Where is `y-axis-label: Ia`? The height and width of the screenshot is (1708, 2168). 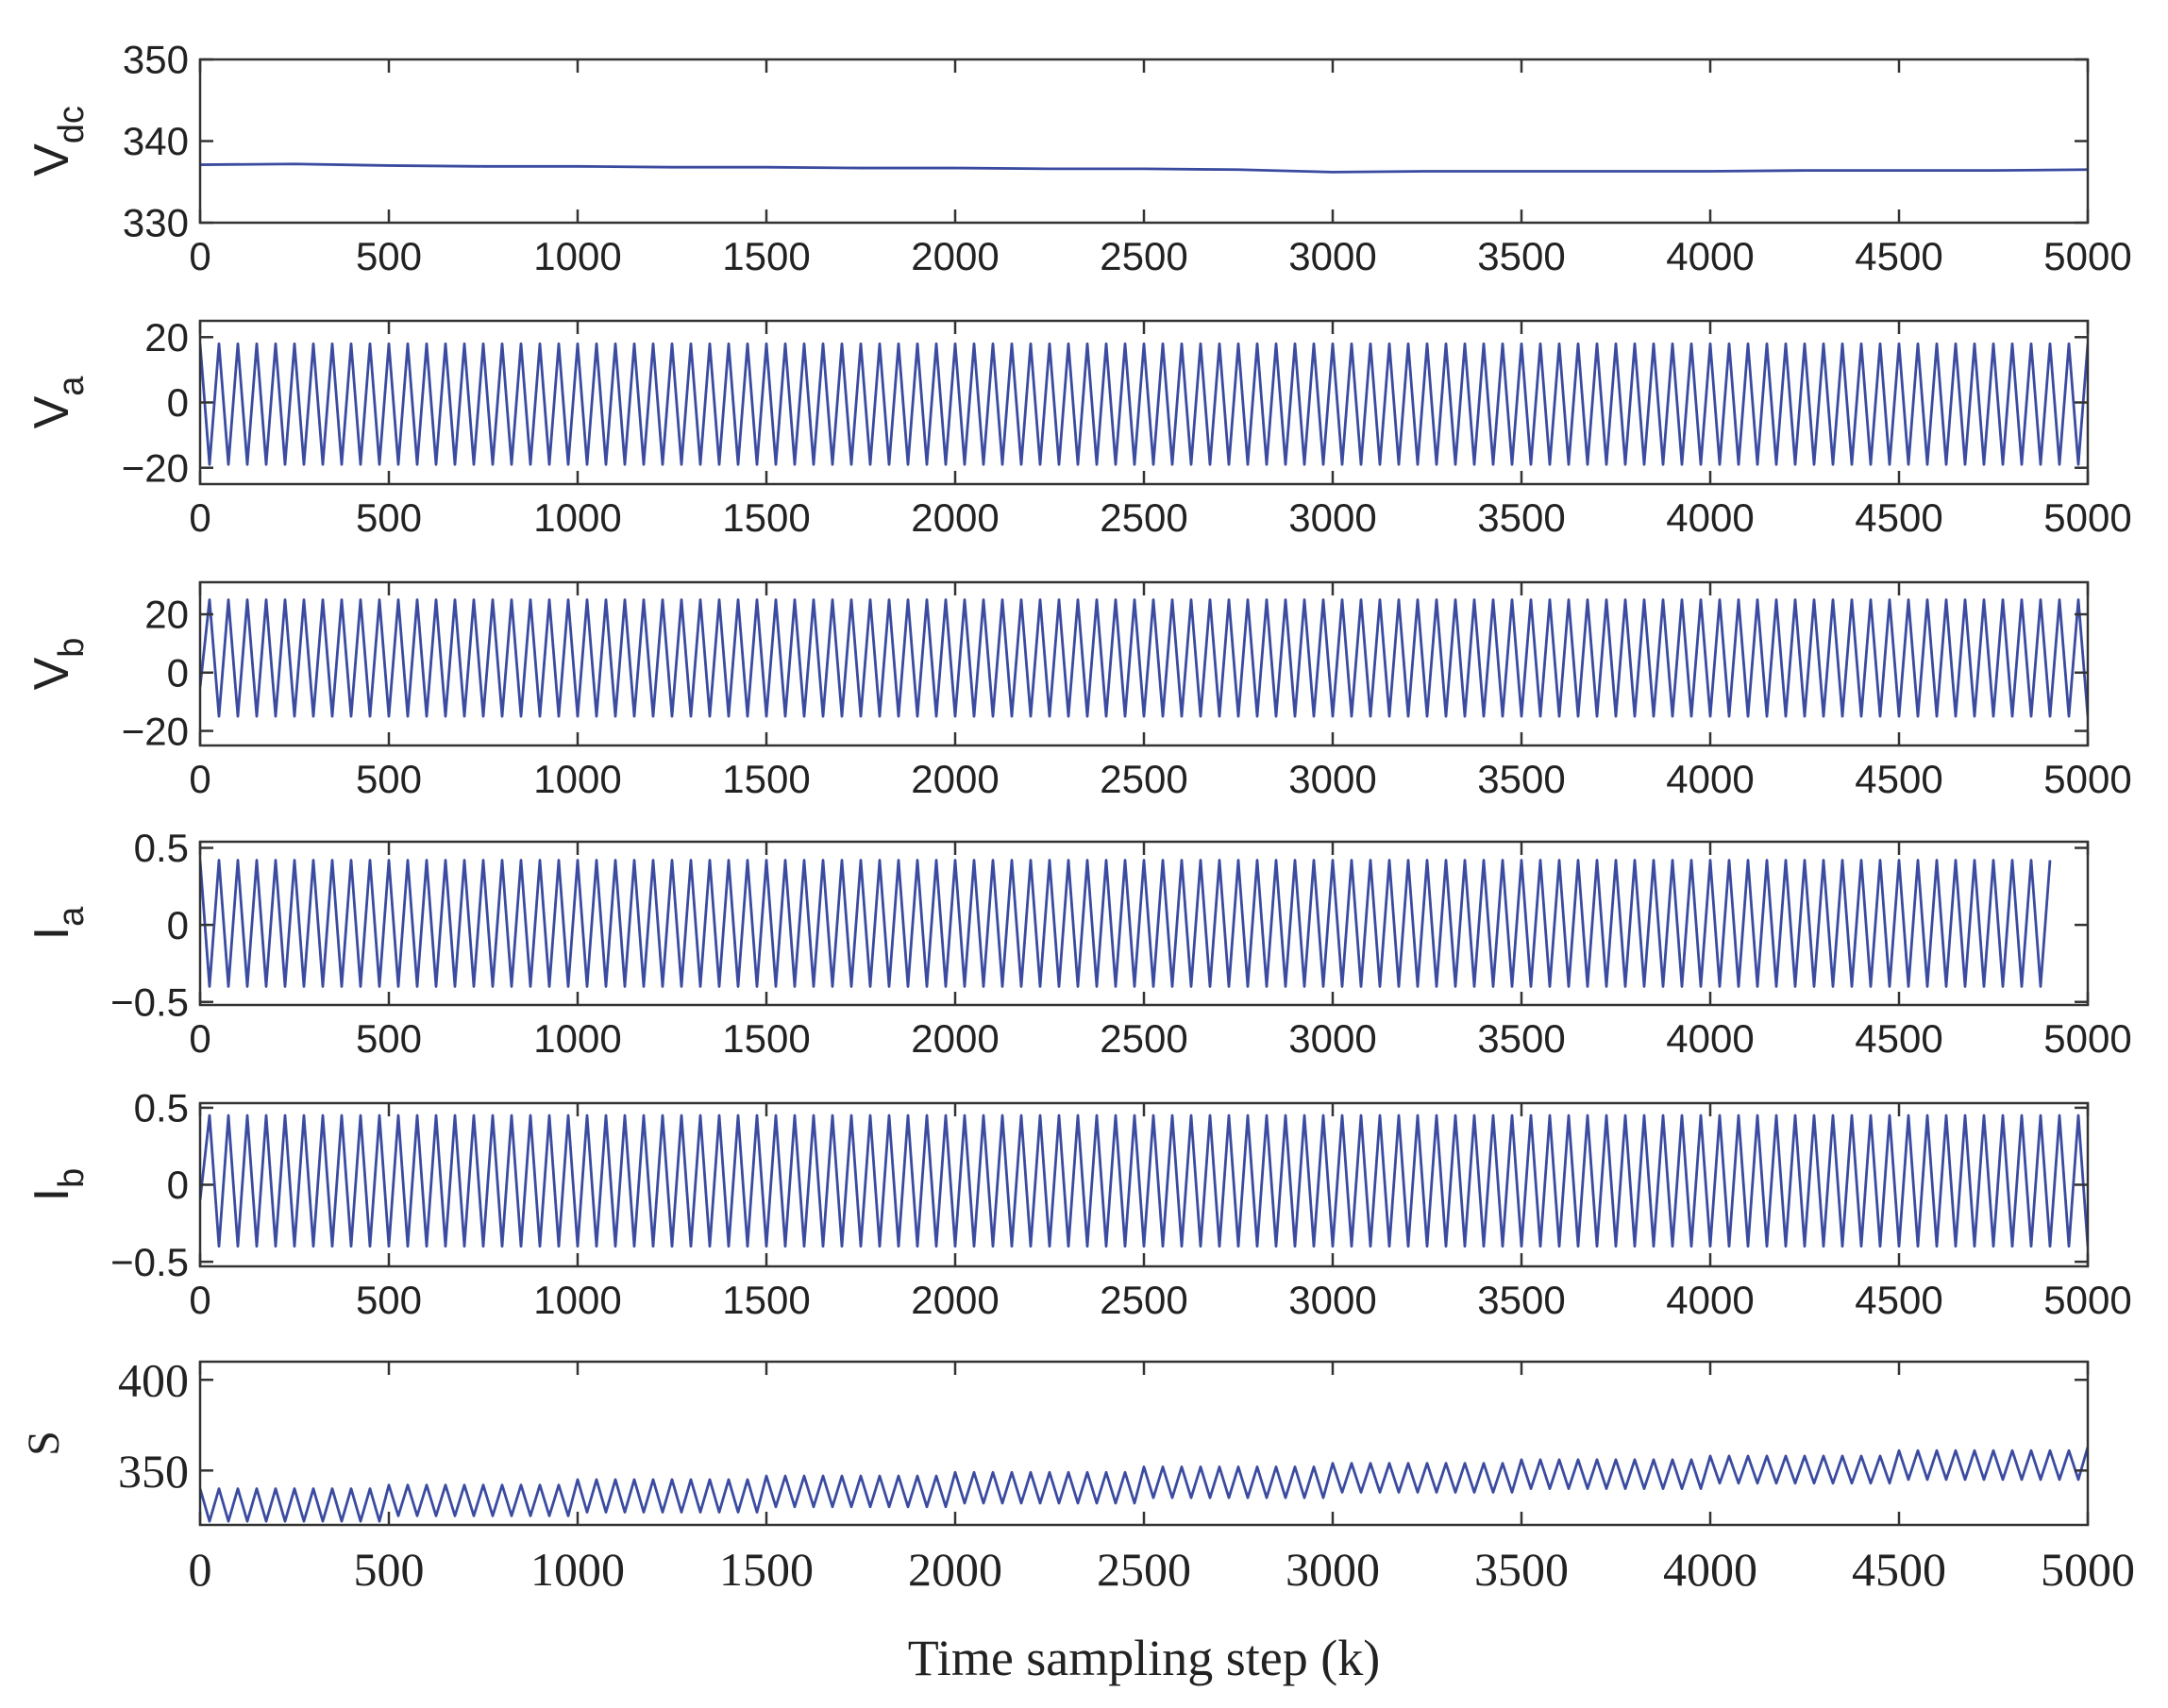 y-axis-label: Ia is located at coordinates (58, 923).